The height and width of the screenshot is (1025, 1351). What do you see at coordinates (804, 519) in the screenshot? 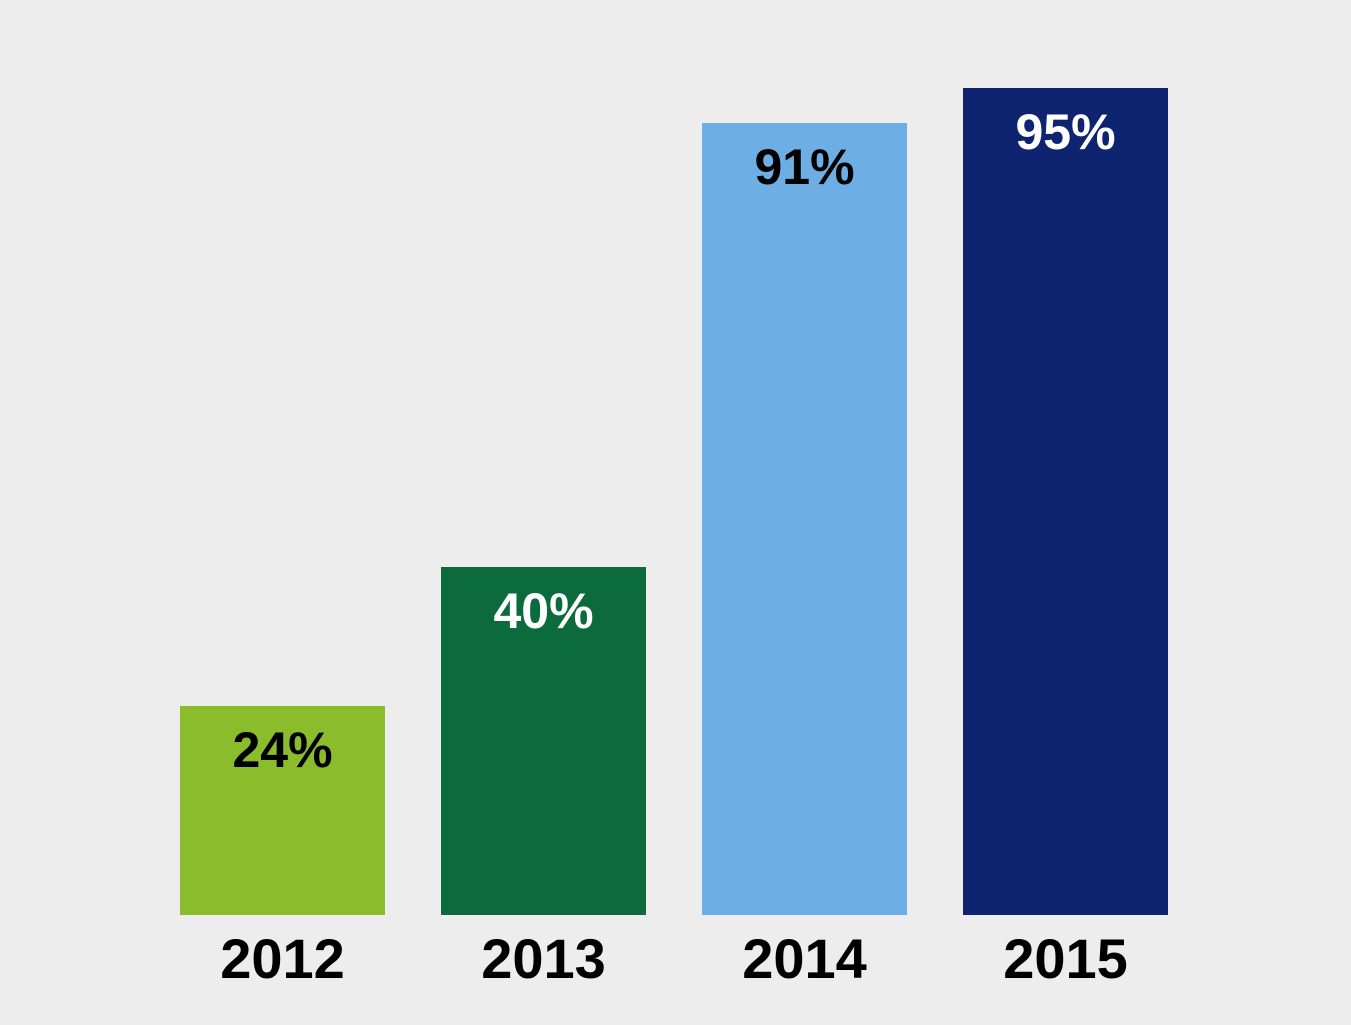
I see `bar-2014: 91%` at bounding box center [804, 519].